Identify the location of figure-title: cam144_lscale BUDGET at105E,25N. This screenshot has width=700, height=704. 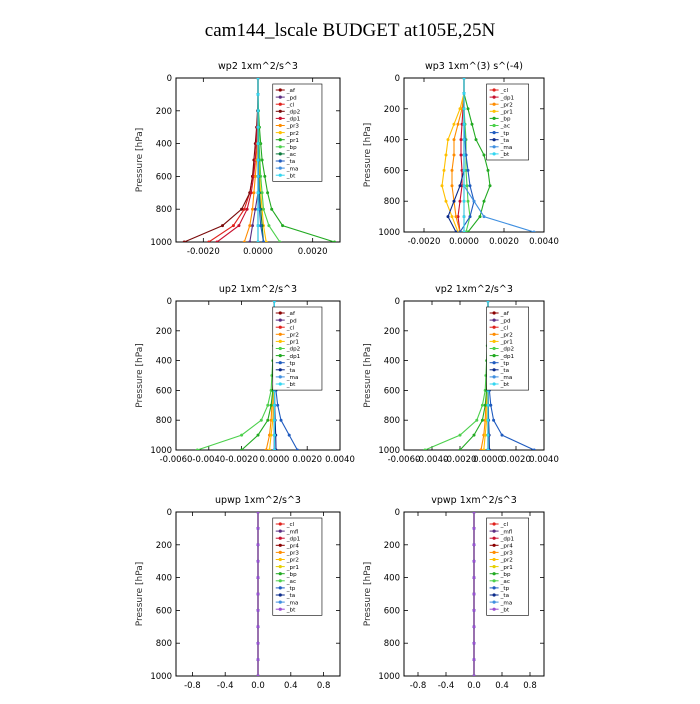
(350, 30).